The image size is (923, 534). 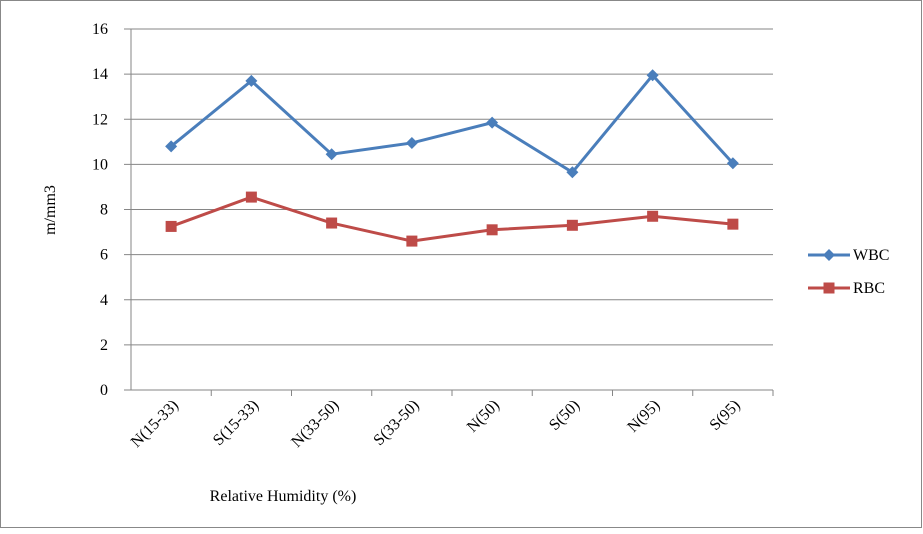 What do you see at coordinates (104, 390) in the screenshot?
I see `y-tick-label: 0` at bounding box center [104, 390].